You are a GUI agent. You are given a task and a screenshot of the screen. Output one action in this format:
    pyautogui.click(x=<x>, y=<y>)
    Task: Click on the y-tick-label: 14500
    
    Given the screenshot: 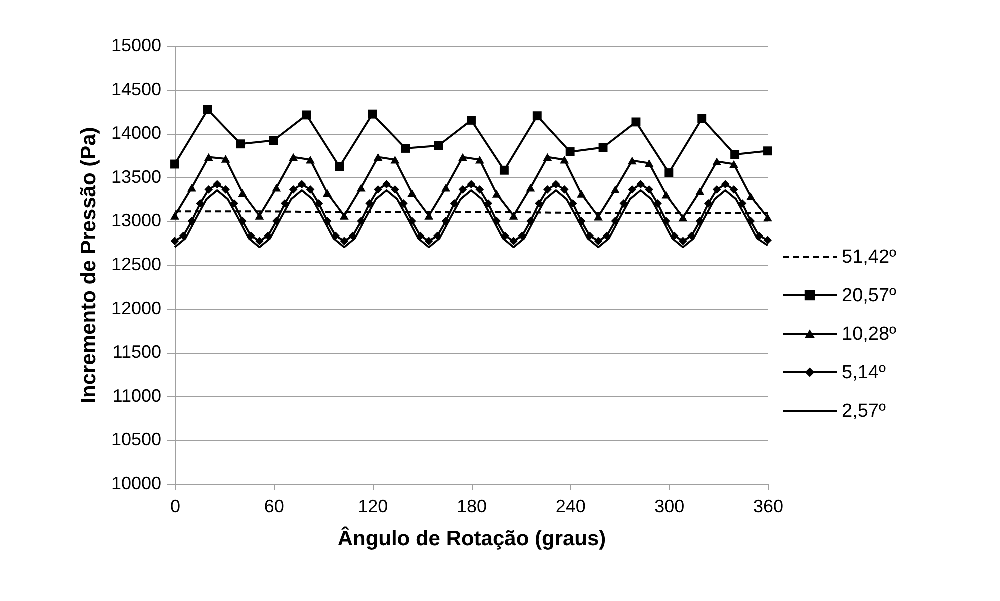 What is the action you would take?
    pyautogui.click(x=136, y=89)
    